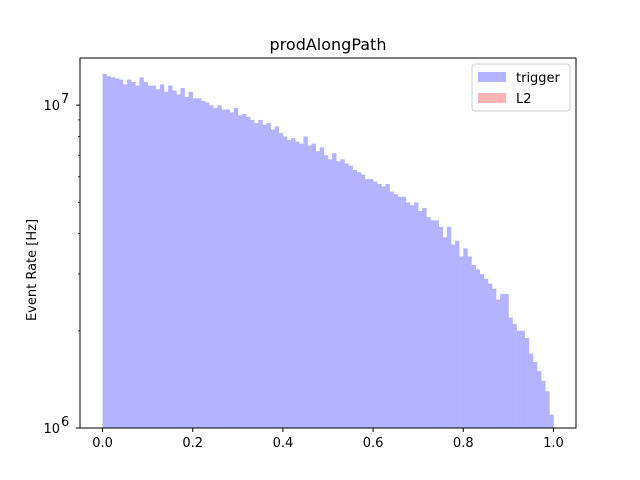 The width and height of the screenshot is (640, 480). What do you see at coordinates (65, 422) in the screenshot?
I see `y-tick-exponent: 6` at bounding box center [65, 422].